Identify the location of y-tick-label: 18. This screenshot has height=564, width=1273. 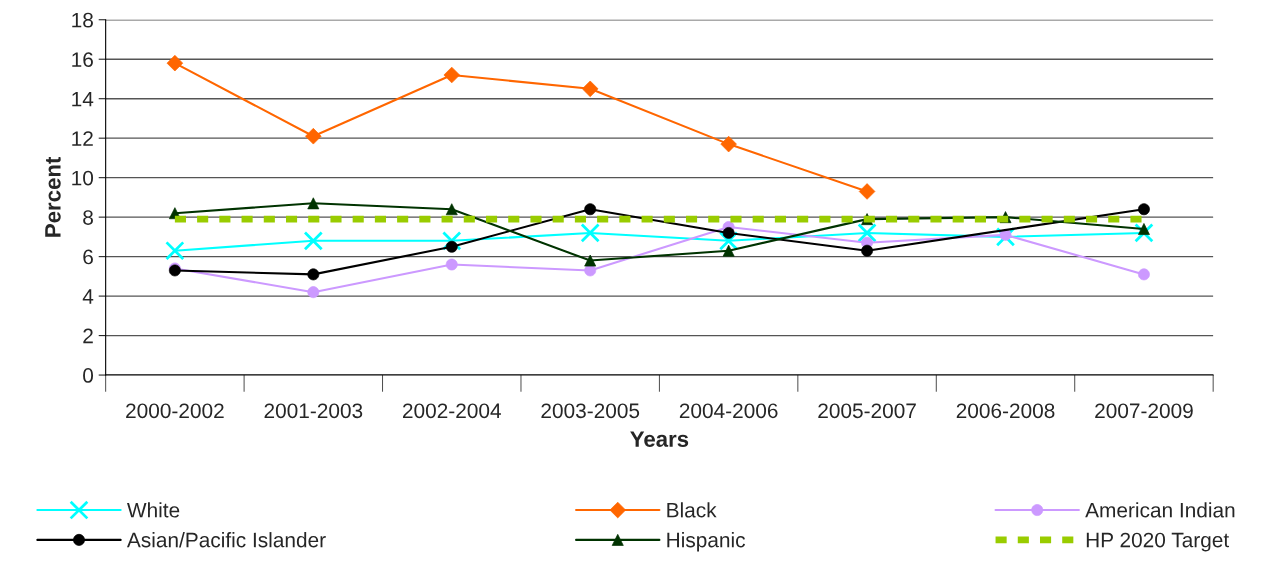
(82, 20).